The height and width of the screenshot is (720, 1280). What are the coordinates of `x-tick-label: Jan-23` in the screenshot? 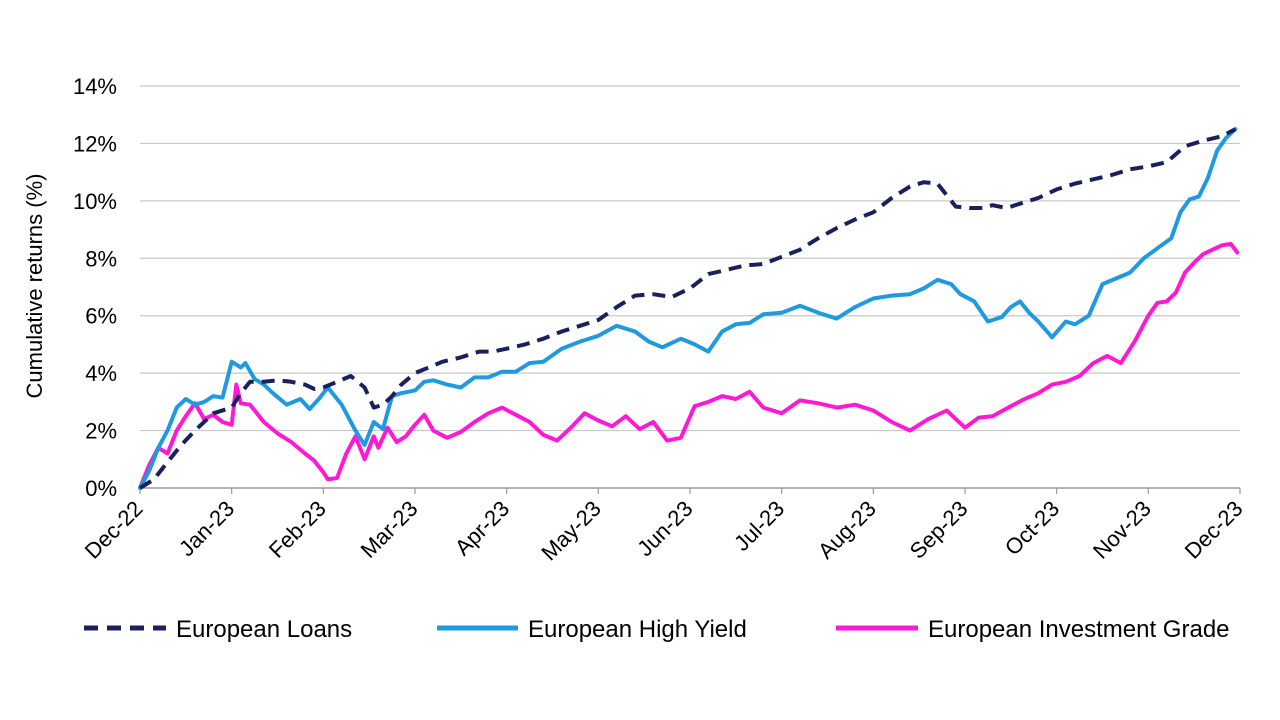 It's located at (206, 528).